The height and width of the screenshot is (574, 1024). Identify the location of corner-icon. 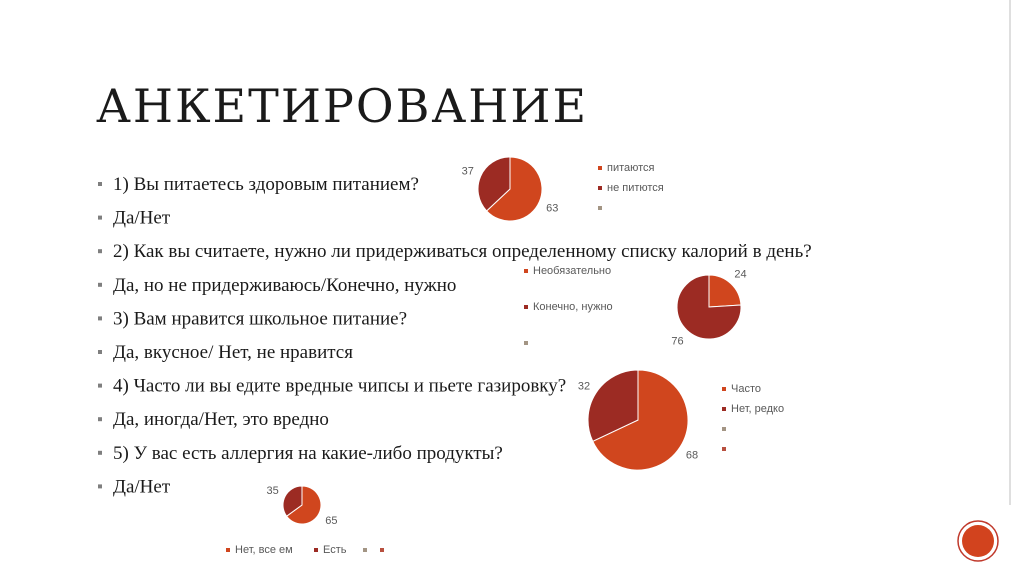
(978, 541).